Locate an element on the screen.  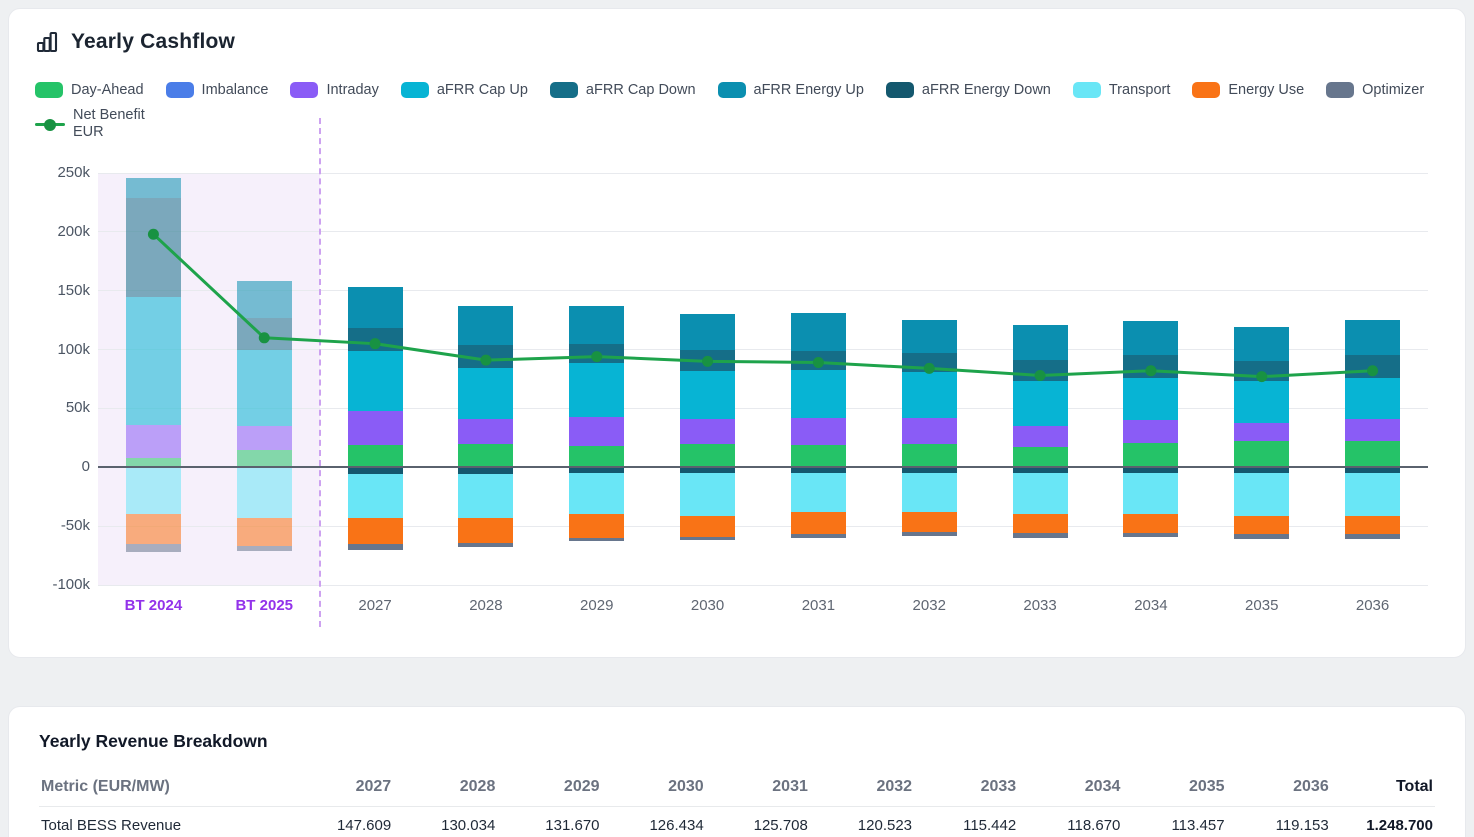
x-tick-label: 2027 is located at coordinates (375, 605).